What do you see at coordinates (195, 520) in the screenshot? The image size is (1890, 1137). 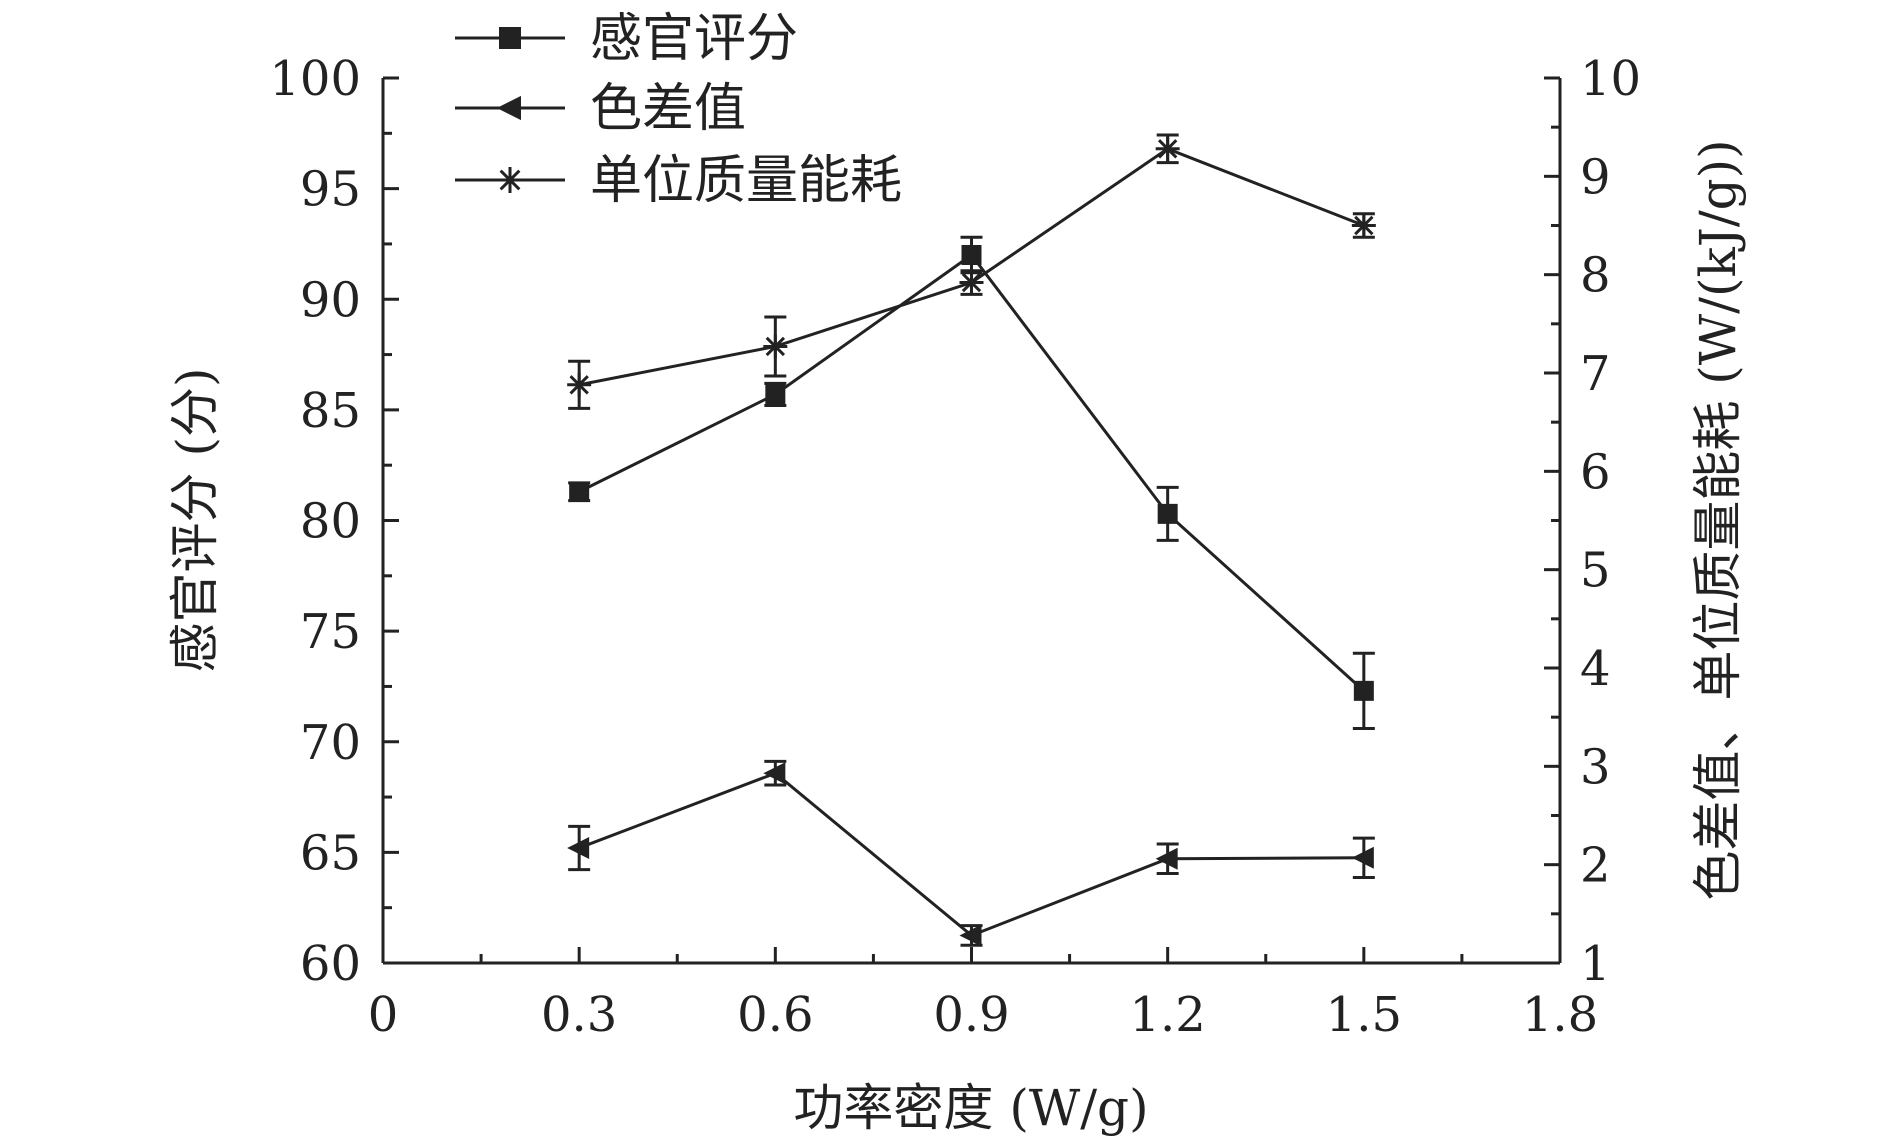 I see `left-y-axis-title: 感官评分 (分)` at bounding box center [195, 520].